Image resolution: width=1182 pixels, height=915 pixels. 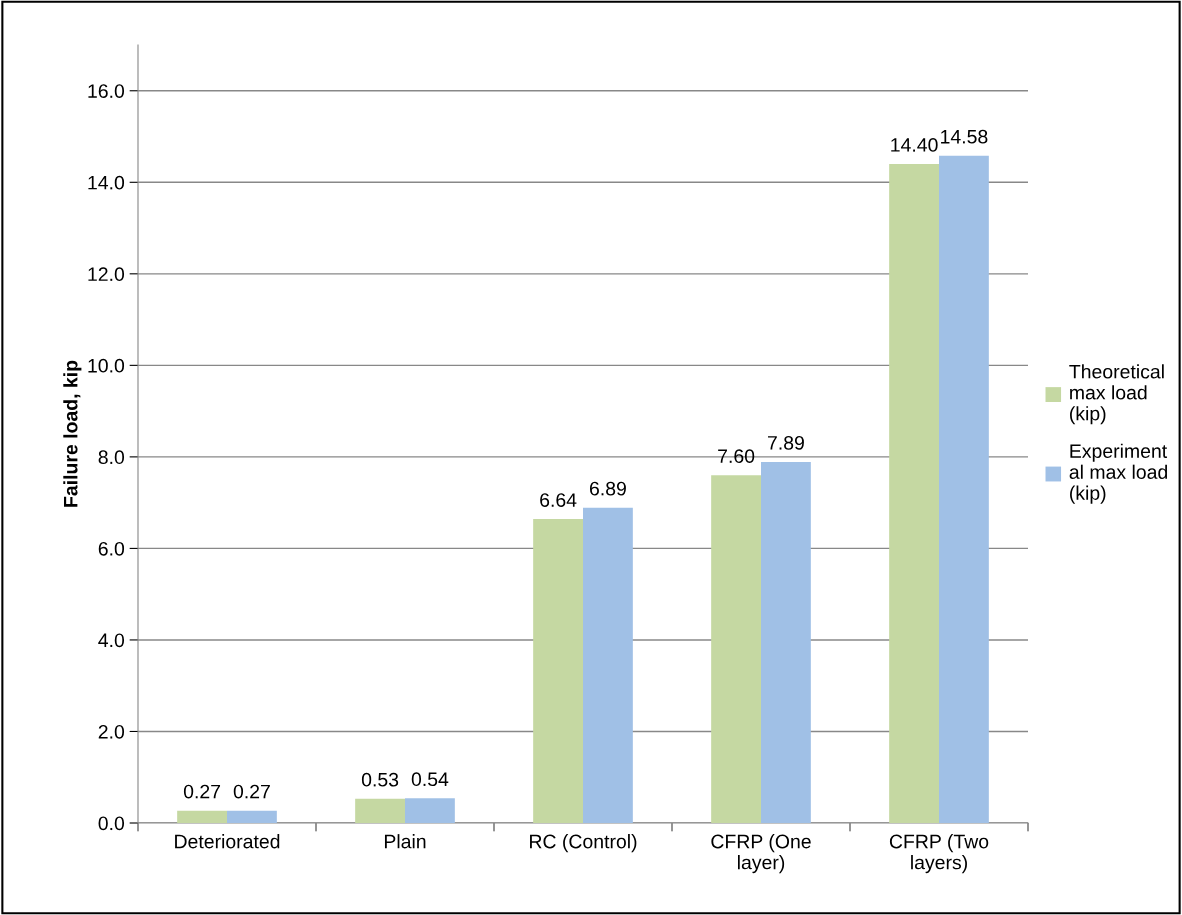 I want to click on x-tick-label: CFRP (Two layers), so click(x=939, y=854).